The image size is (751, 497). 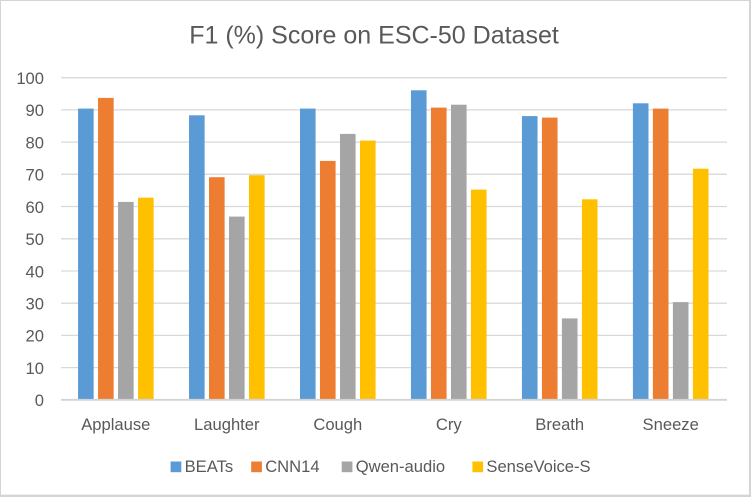 I want to click on svg-text: Applause, so click(x=115, y=424).